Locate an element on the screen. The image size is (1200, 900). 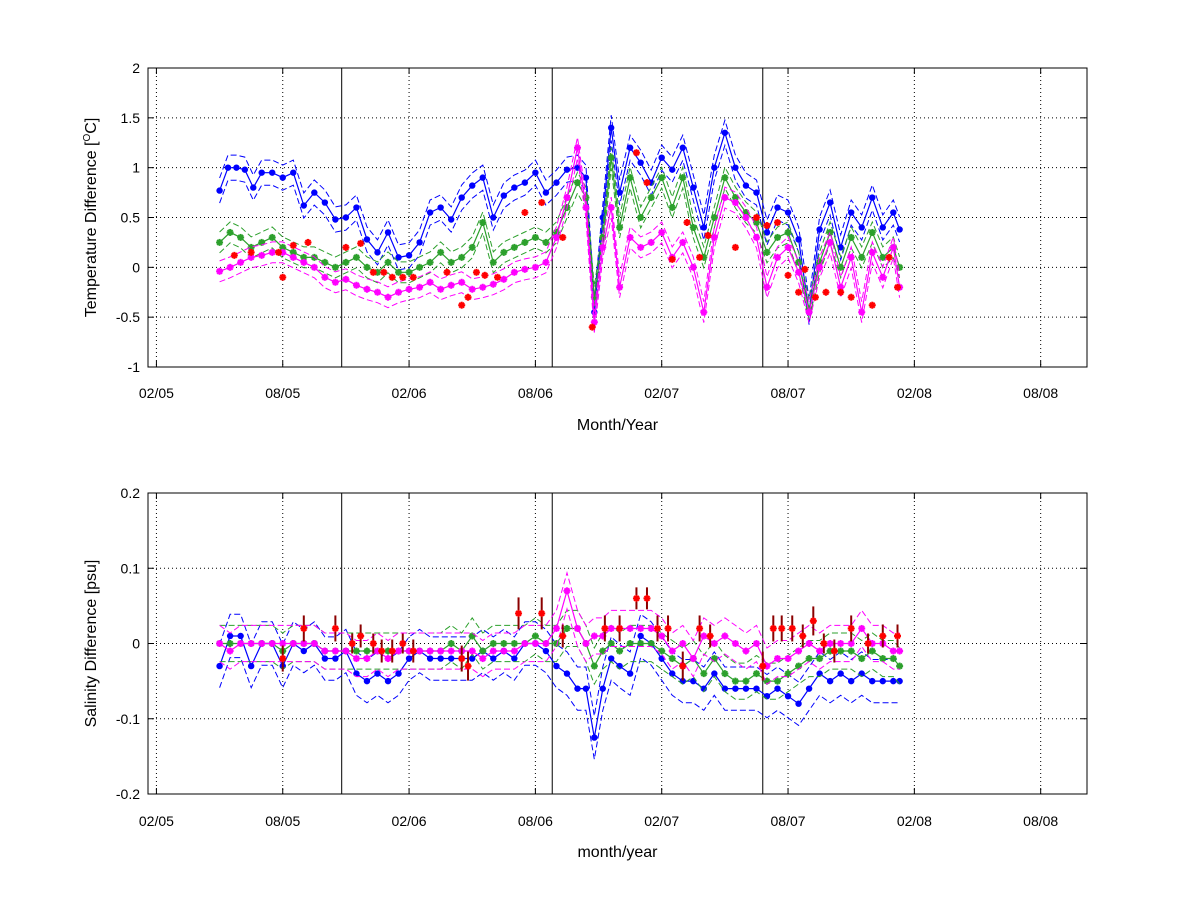
x-axis-title: Month/Year is located at coordinates (618, 425).